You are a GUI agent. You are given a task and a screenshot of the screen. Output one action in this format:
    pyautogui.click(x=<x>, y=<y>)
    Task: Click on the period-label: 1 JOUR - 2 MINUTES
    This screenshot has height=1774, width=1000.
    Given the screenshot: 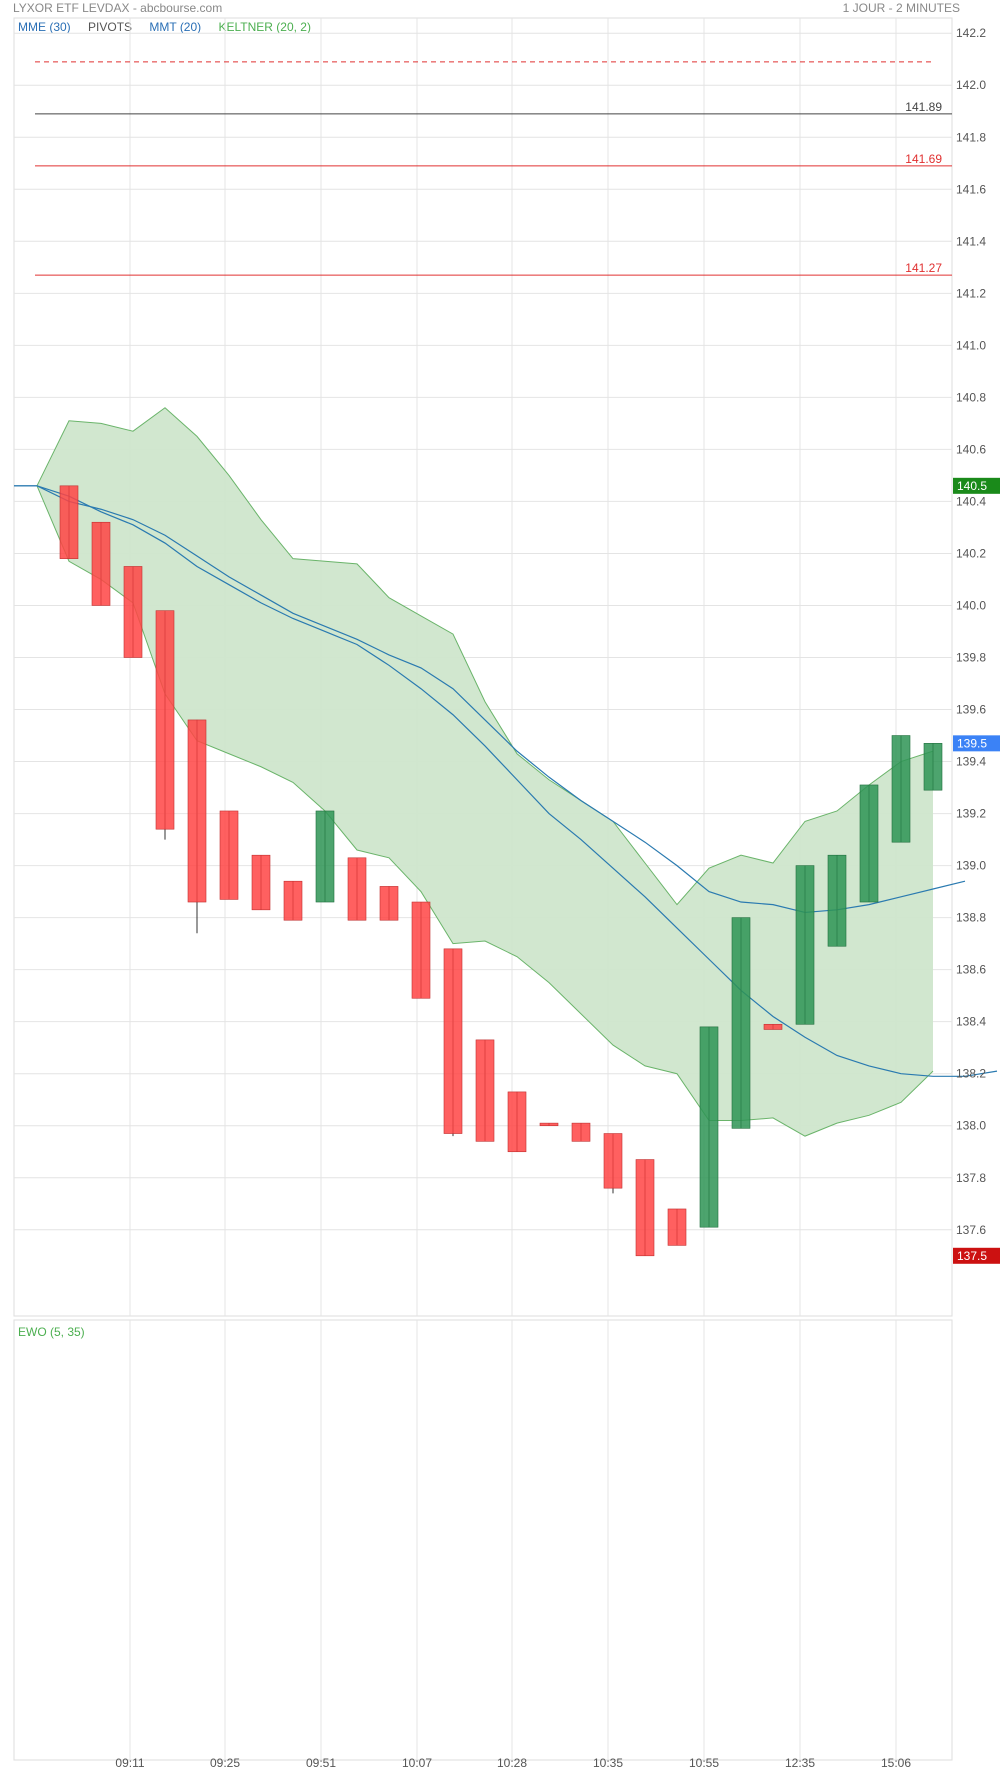 What is the action you would take?
    pyautogui.click(x=901, y=8)
    